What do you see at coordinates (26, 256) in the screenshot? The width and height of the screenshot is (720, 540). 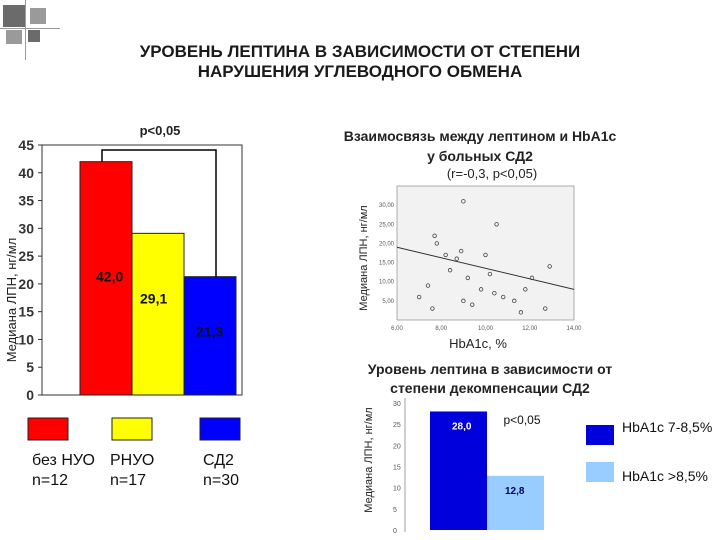 I see `chart1-y-tick-label: 25` at bounding box center [26, 256].